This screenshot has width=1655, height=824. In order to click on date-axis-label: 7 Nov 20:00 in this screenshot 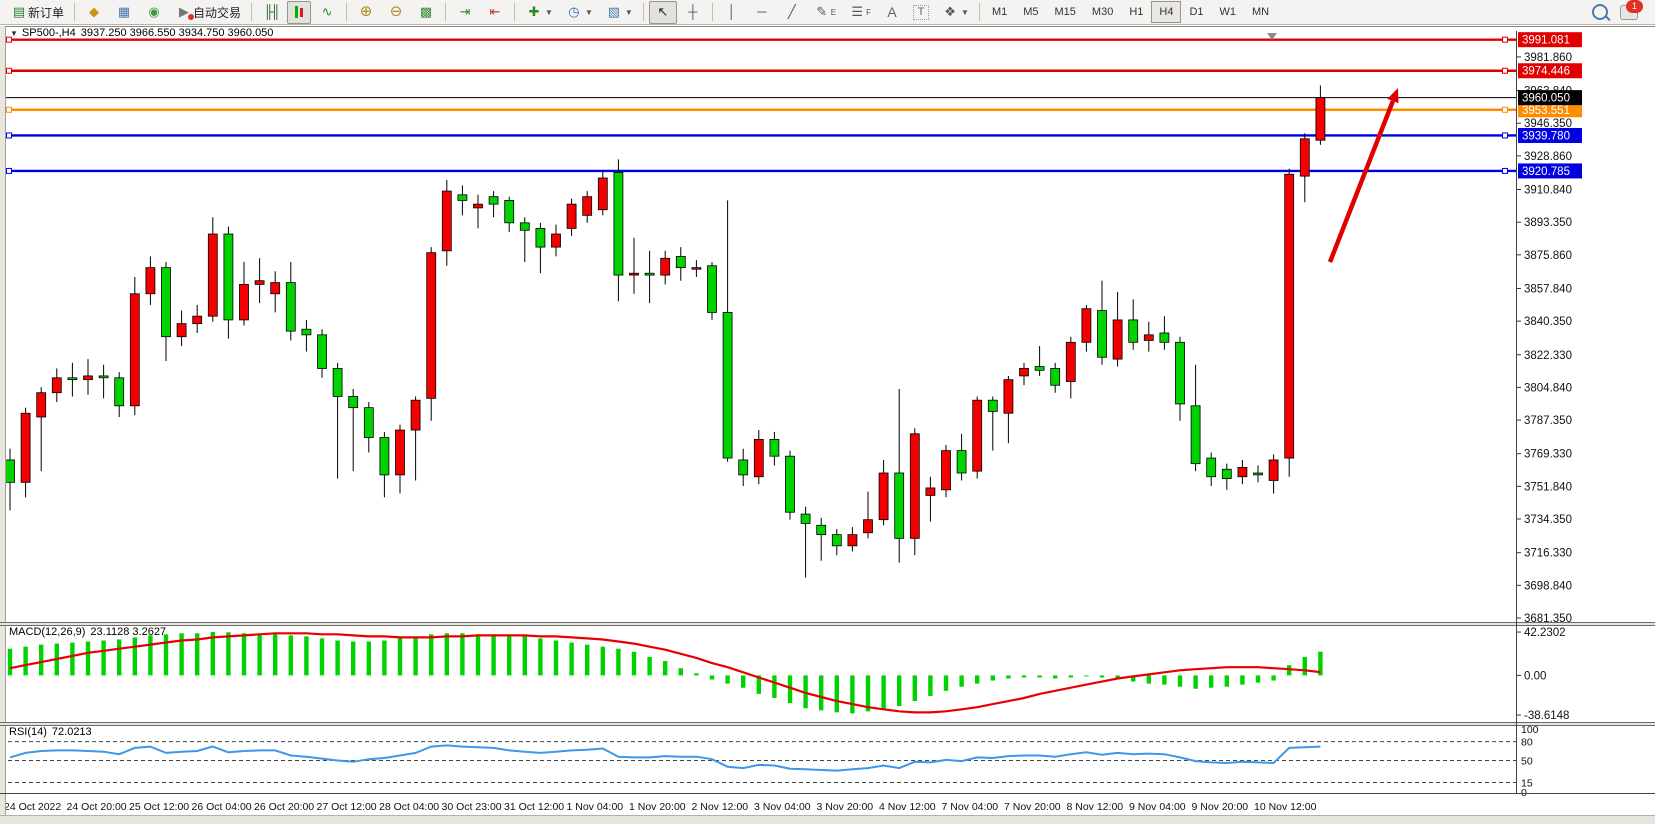, I will do `click(1032, 807)`.